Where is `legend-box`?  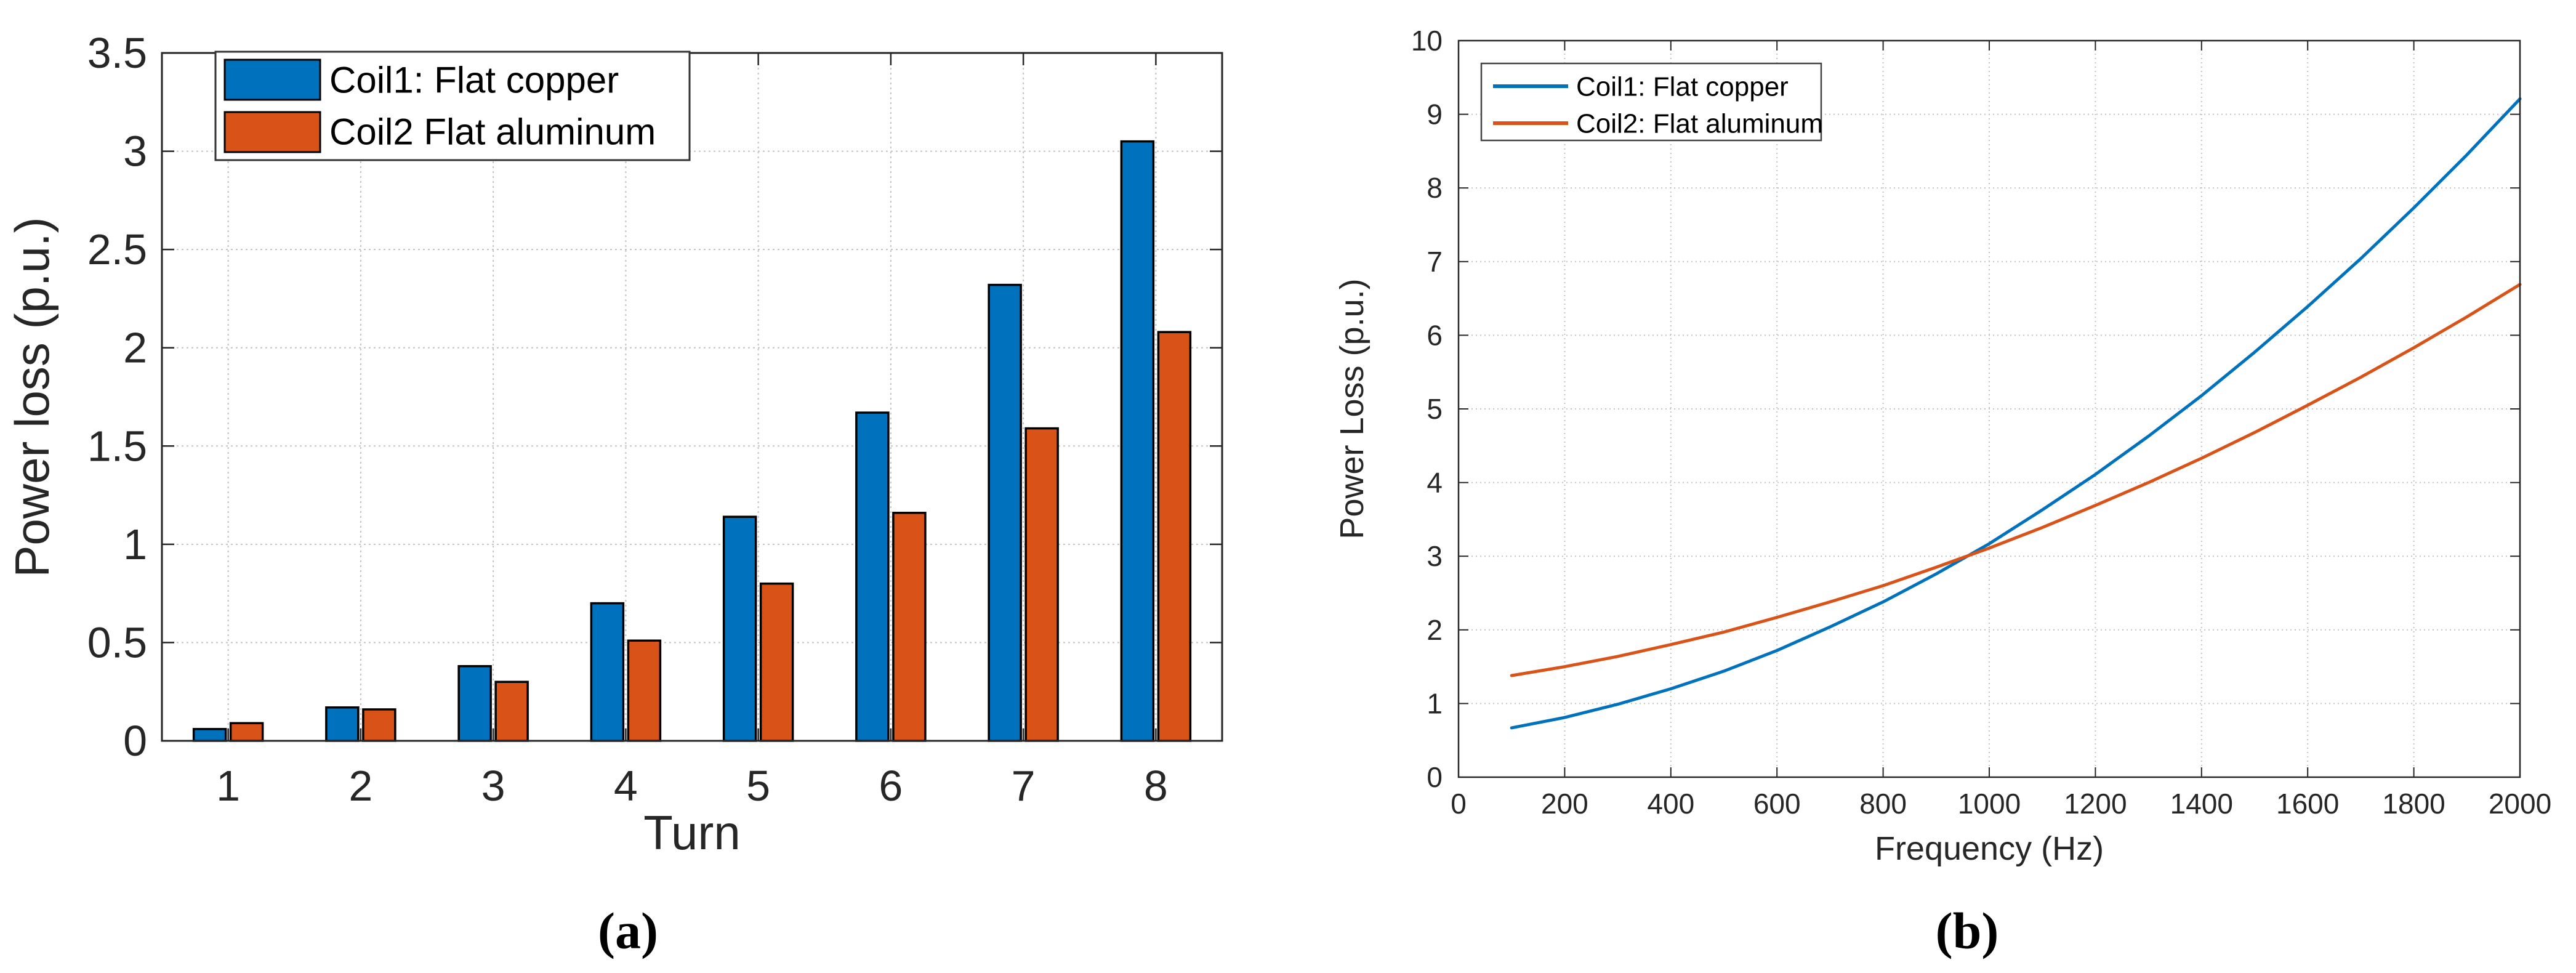 legend-box is located at coordinates (1651, 102).